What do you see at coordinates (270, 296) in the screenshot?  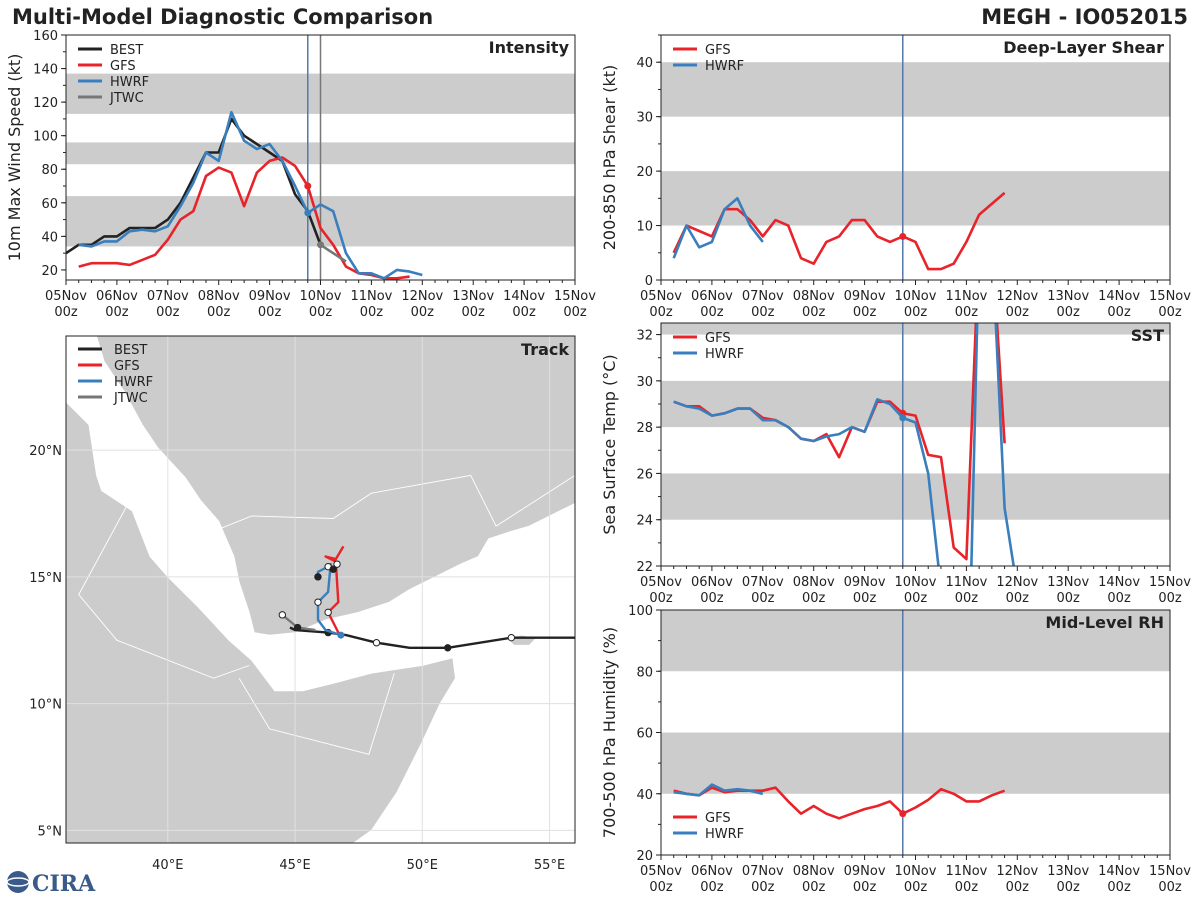 I see `intensity-xtick-label: 09Nov` at bounding box center [270, 296].